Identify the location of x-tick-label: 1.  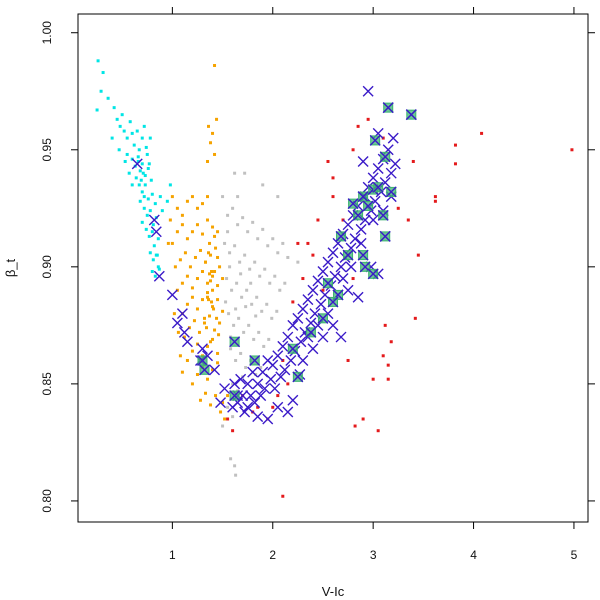
(172, 555).